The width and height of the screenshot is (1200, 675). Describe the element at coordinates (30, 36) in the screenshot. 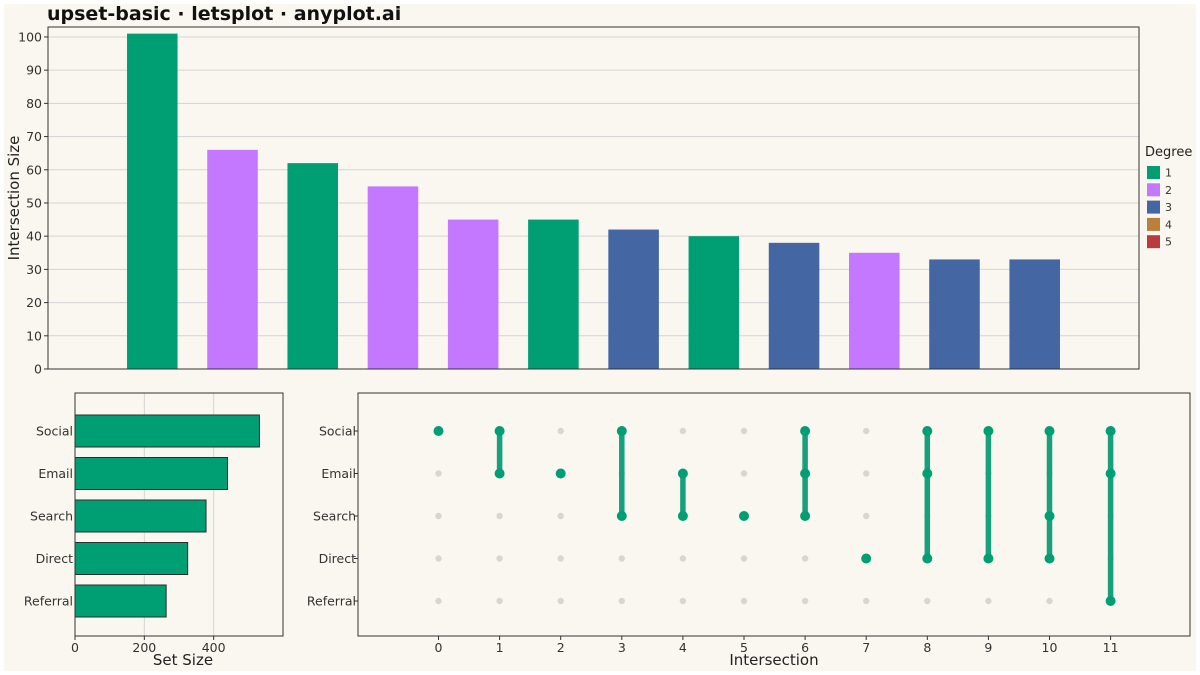

I see `y-tick-label: 100` at that location.